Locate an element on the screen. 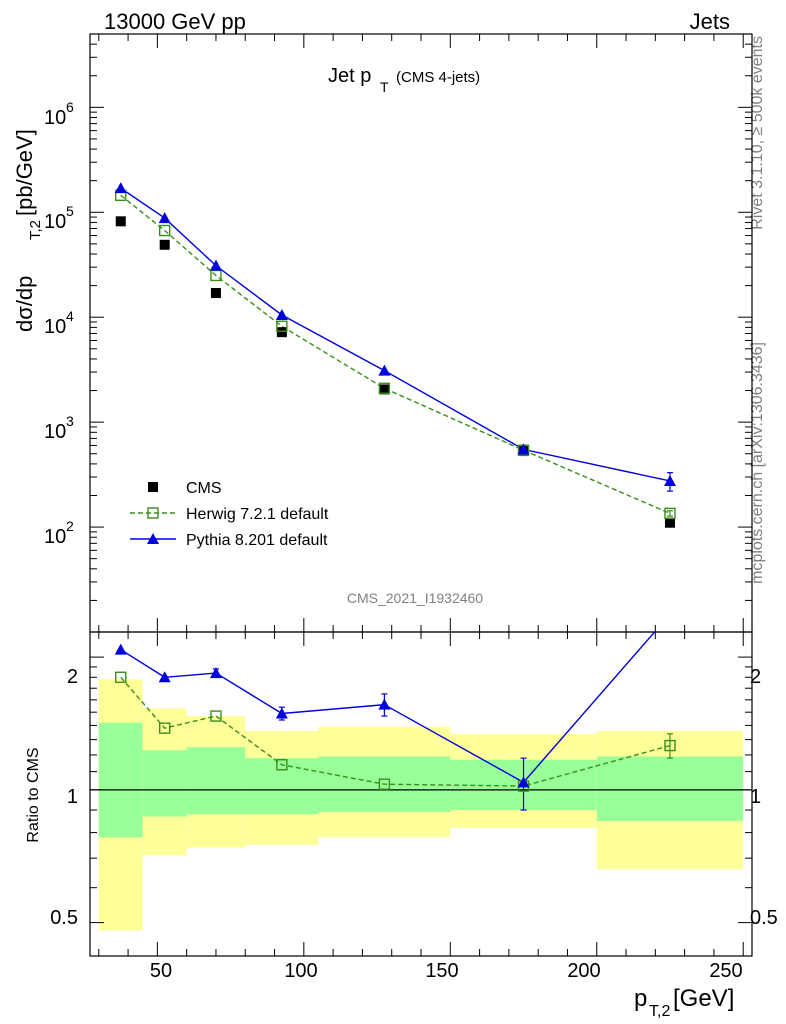 The height and width of the screenshot is (1024, 786). ratio-y-axis-label: Ratio to CMS is located at coordinates (33, 794).